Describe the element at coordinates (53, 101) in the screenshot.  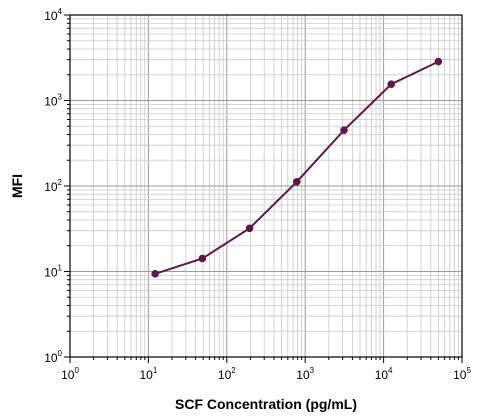
I see `y-tick-label: 10³` at that location.